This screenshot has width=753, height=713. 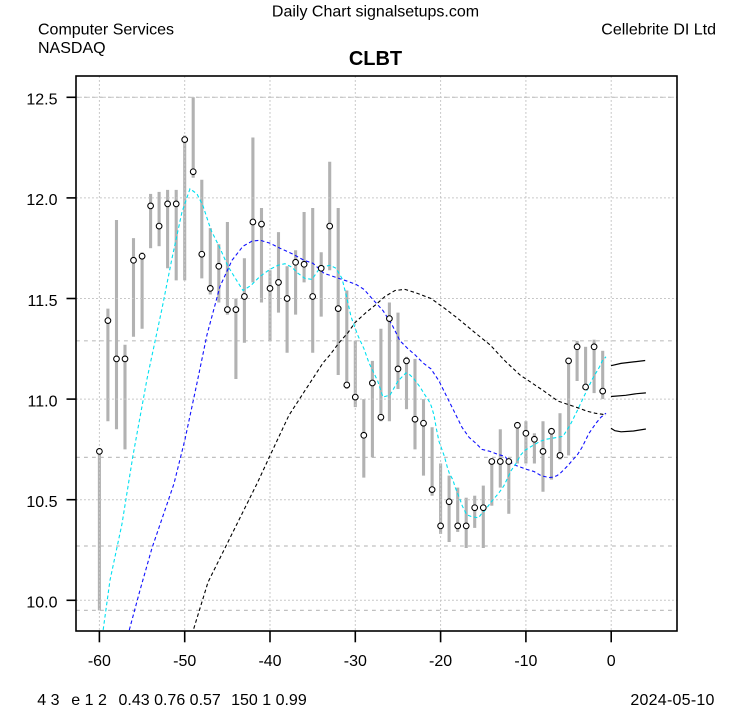 I want to click on svg-text: 12.5, so click(x=41, y=100).